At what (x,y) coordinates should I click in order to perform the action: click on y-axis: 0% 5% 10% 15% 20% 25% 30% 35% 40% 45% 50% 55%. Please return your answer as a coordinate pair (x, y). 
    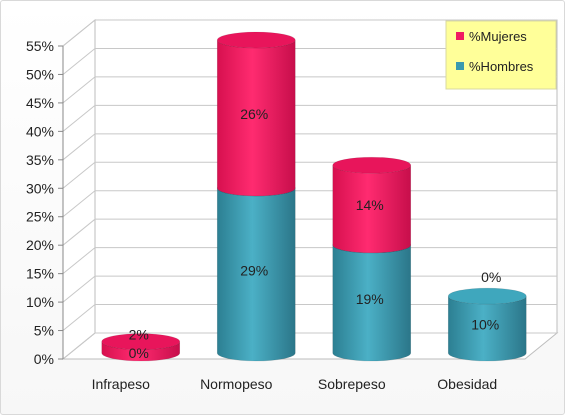
    Looking at the image, I should click on (45, 202).